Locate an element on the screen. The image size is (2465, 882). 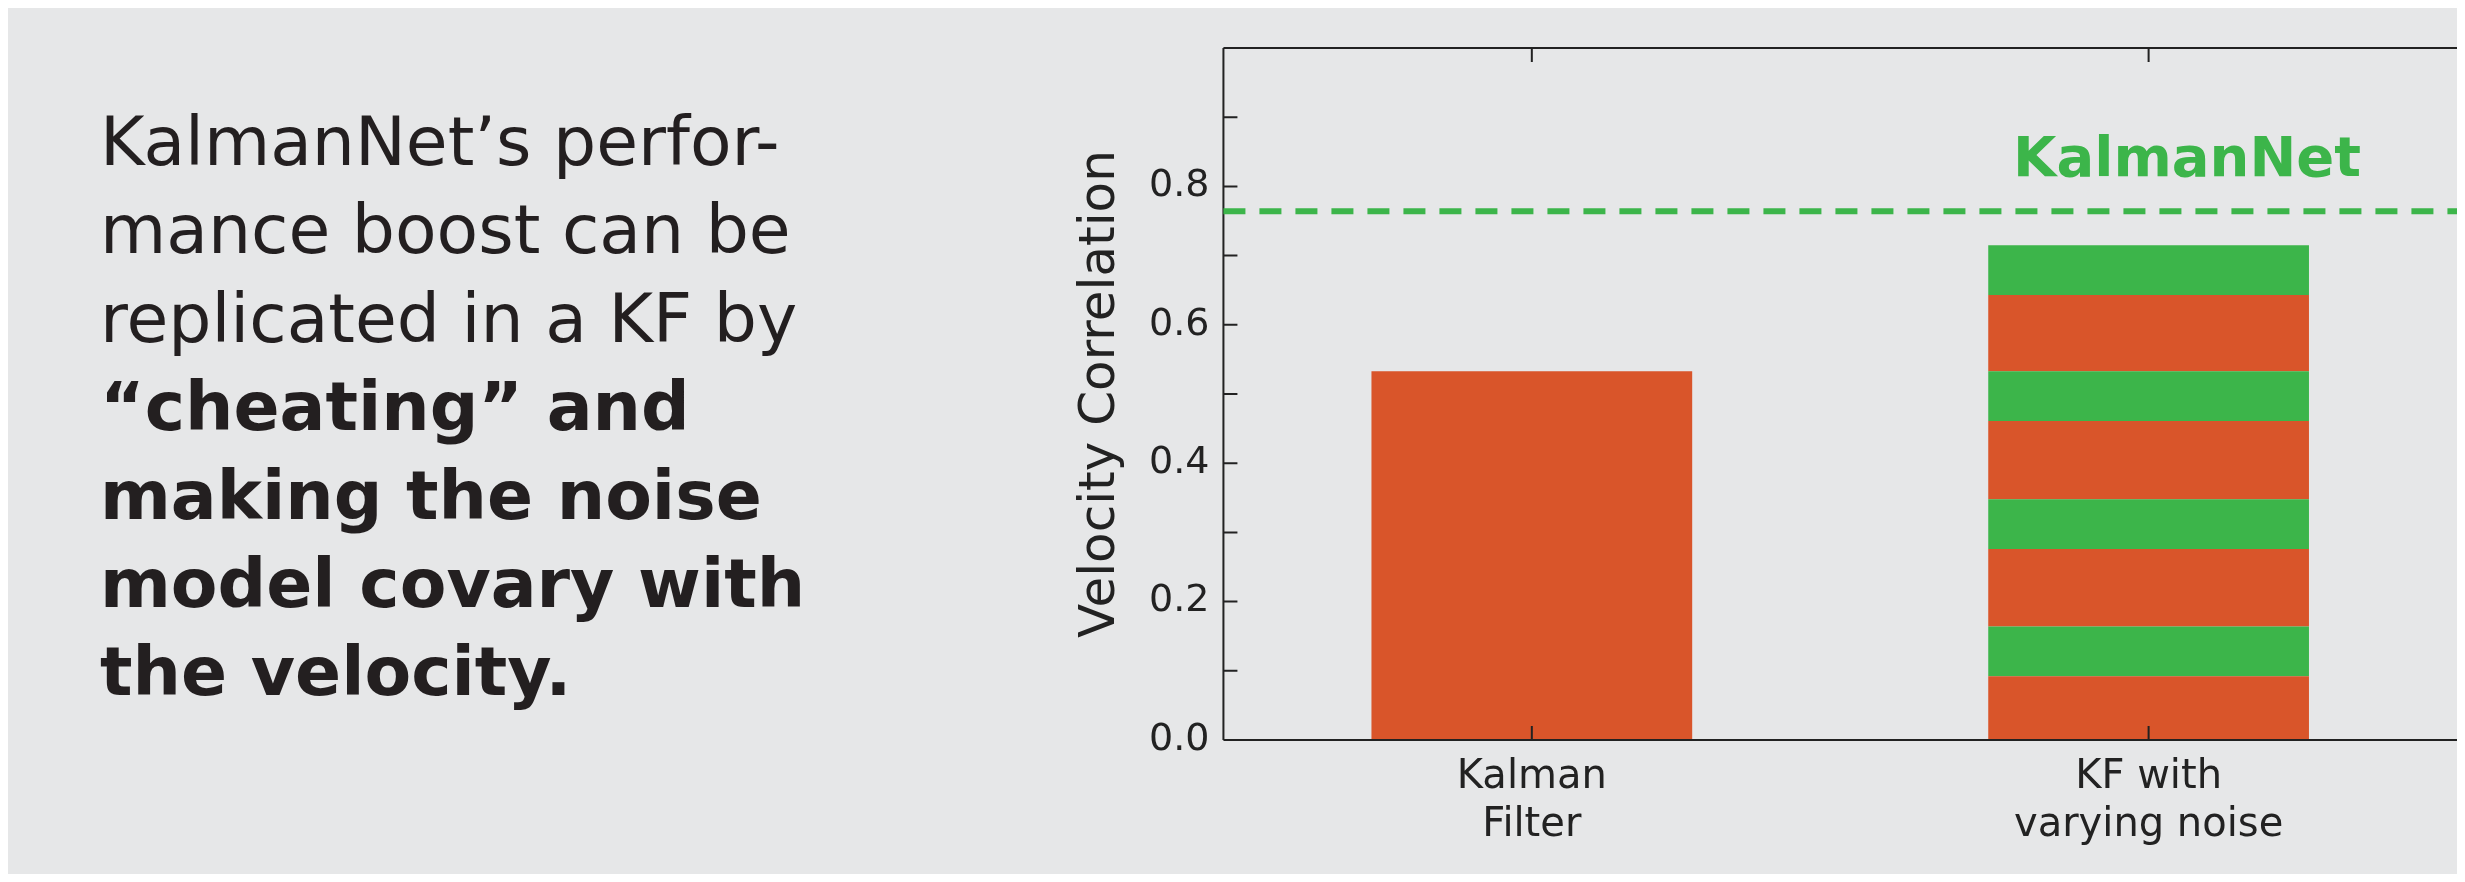
y-tick-label: 0.4 is located at coordinates (1179, 460).